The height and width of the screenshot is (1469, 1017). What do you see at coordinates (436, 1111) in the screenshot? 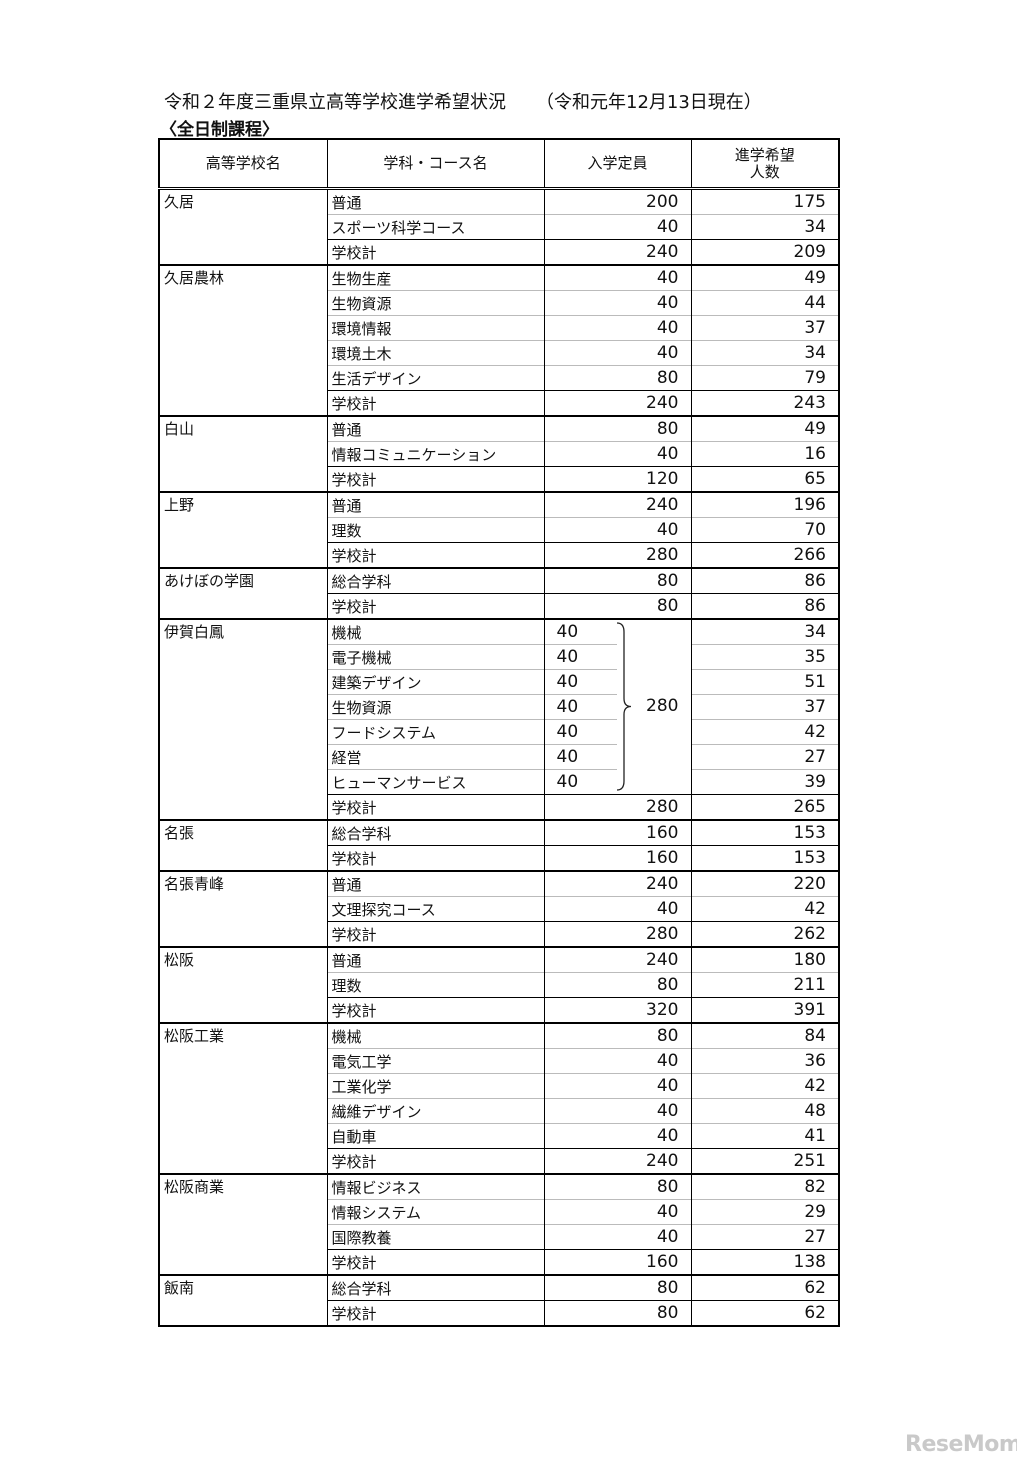
I see `course-name: 繊維デザイン` at bounding box center [436, 1111].